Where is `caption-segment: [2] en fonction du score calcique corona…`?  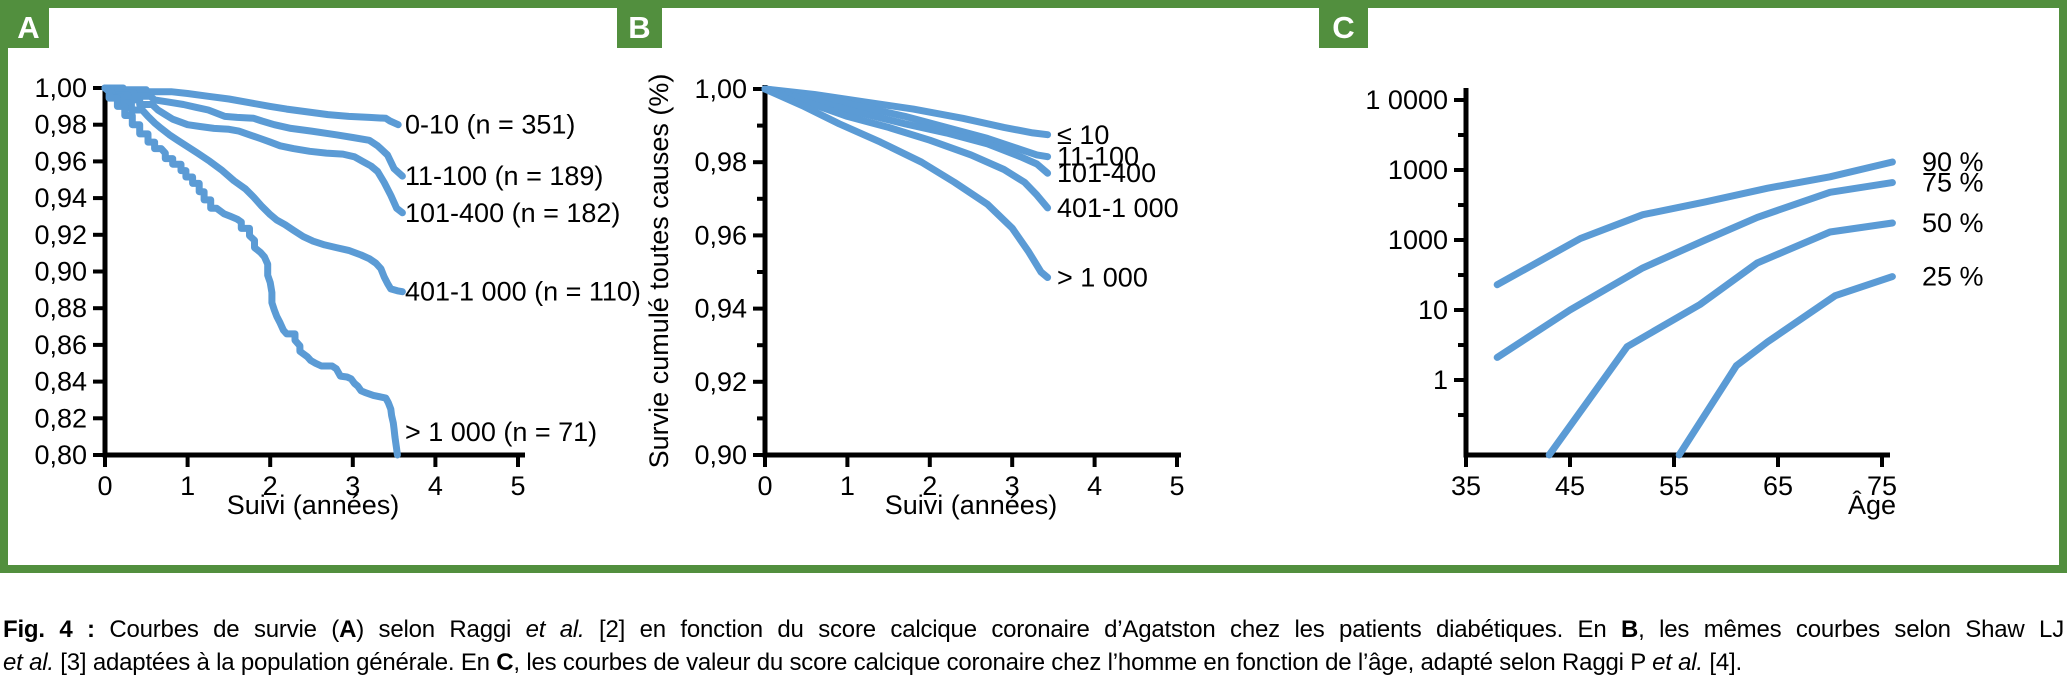 caption-segment: [2] en fonction du score calcique corona… is located at coordinates (1103, 629).